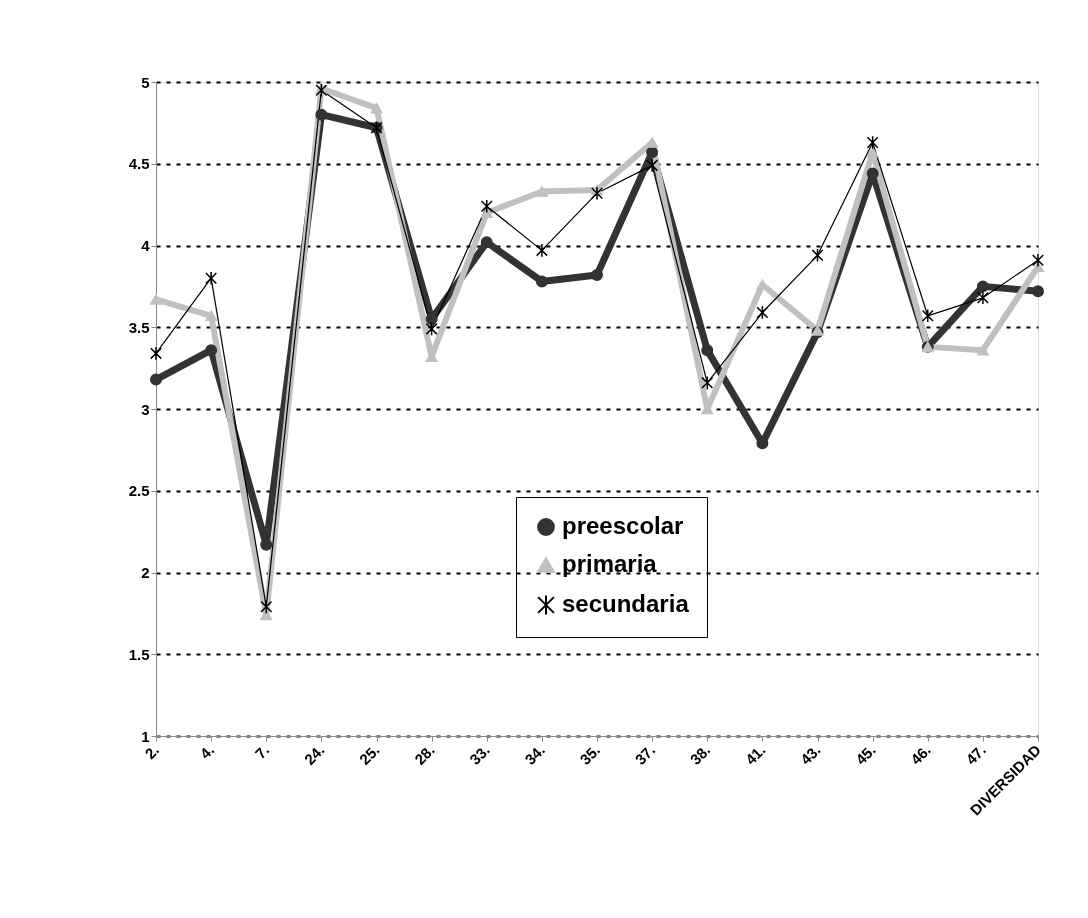 This screenshot has height=918, width=1088. I want to click on x-tick-label: 43., so click(810, 754).